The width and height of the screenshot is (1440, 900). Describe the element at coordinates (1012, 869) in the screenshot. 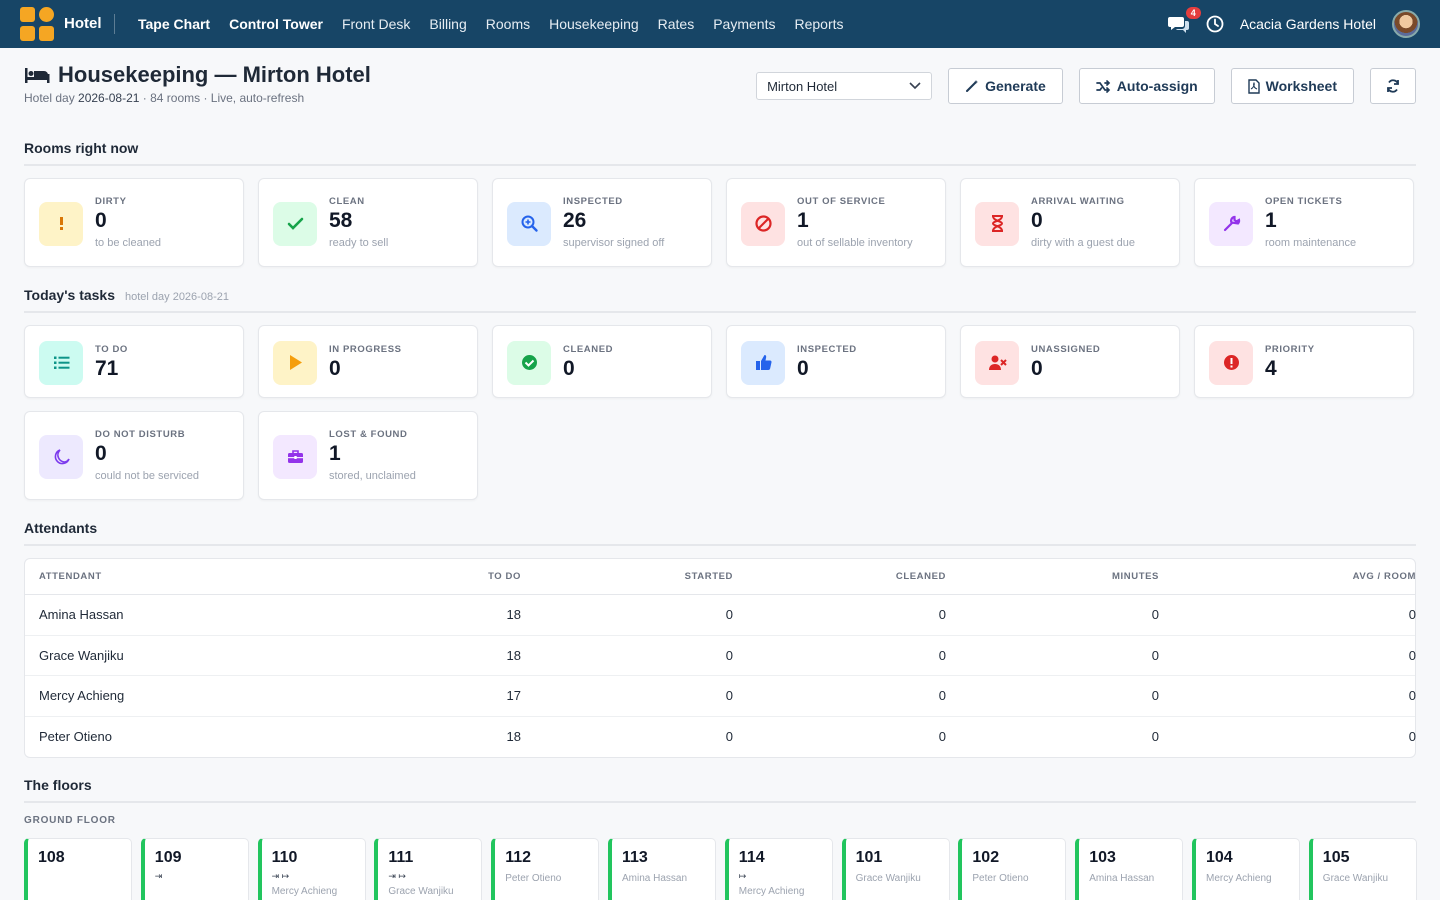

I see `room-tile-102: 102 Peter Otieno` at that location.